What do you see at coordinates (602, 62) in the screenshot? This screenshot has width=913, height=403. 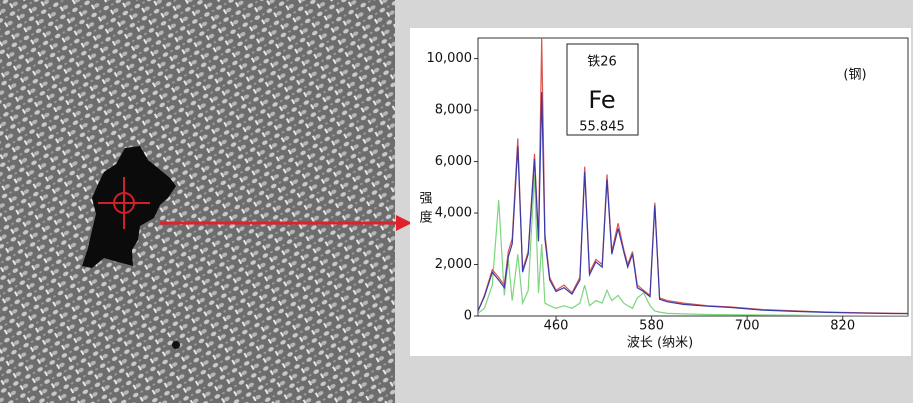 I see `element-label: 铁26` at bounding box center [602, 62].